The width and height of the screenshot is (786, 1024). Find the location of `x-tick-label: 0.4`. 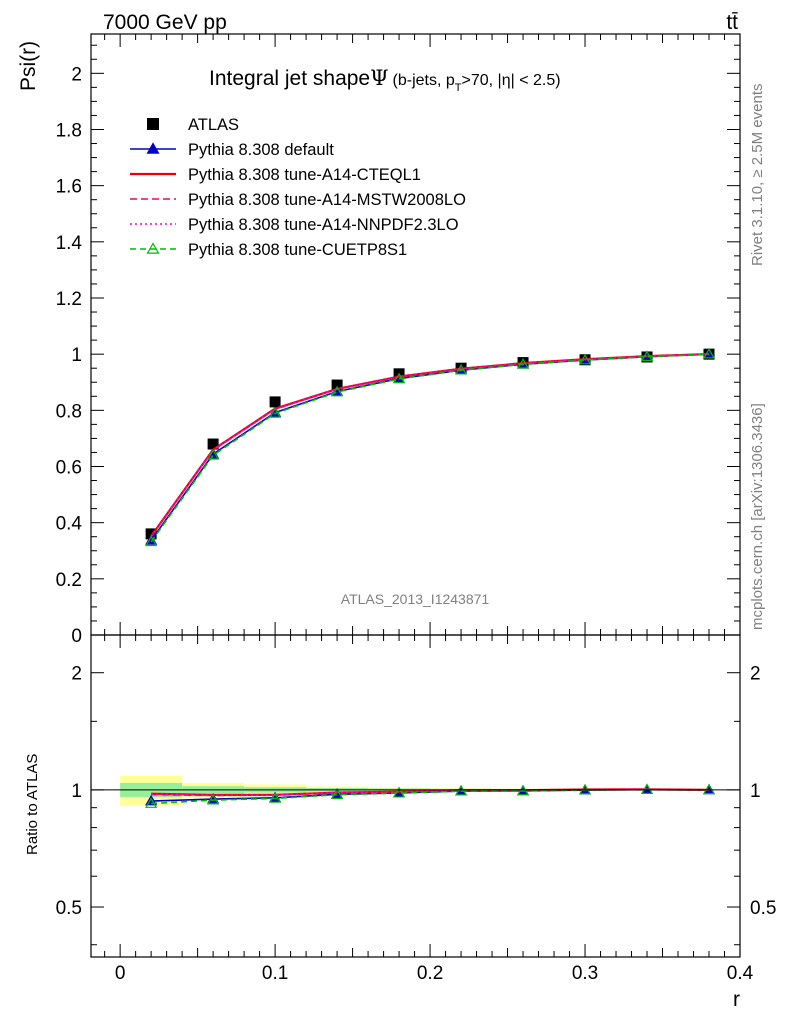

x-tick-label: 0.4 is located at coordinates (740, 973).